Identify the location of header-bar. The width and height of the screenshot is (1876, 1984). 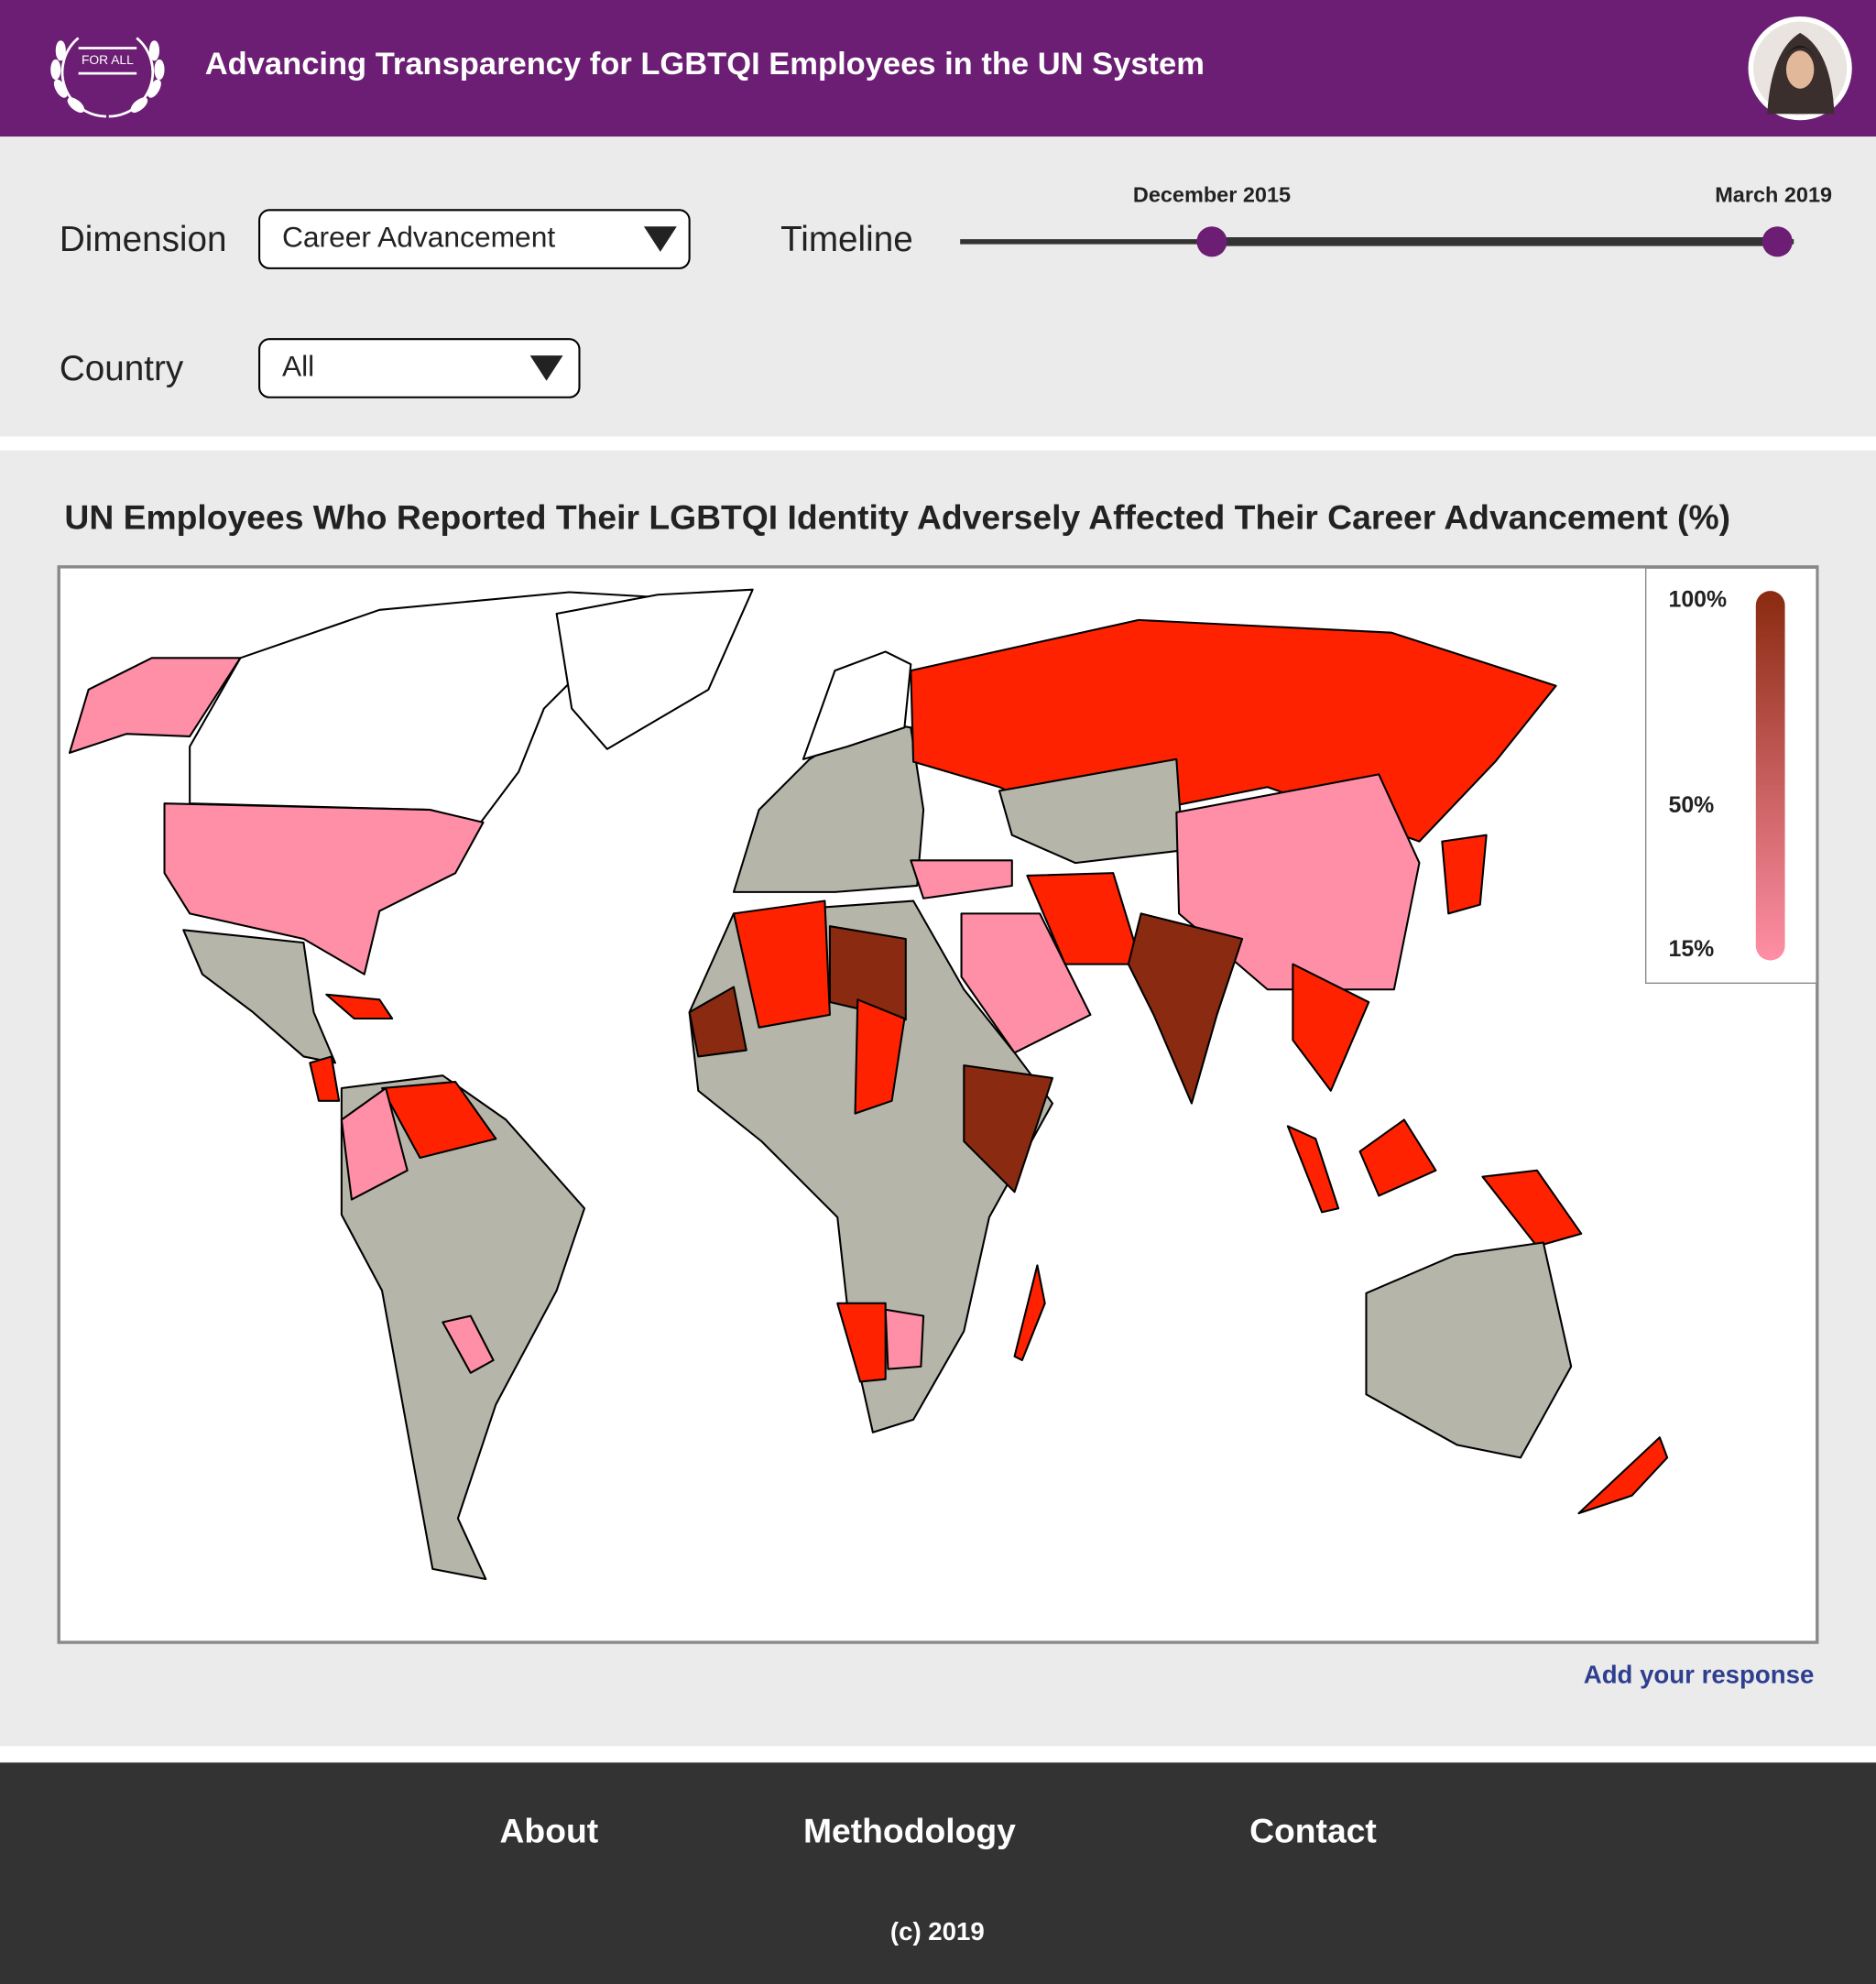
(938, 68).